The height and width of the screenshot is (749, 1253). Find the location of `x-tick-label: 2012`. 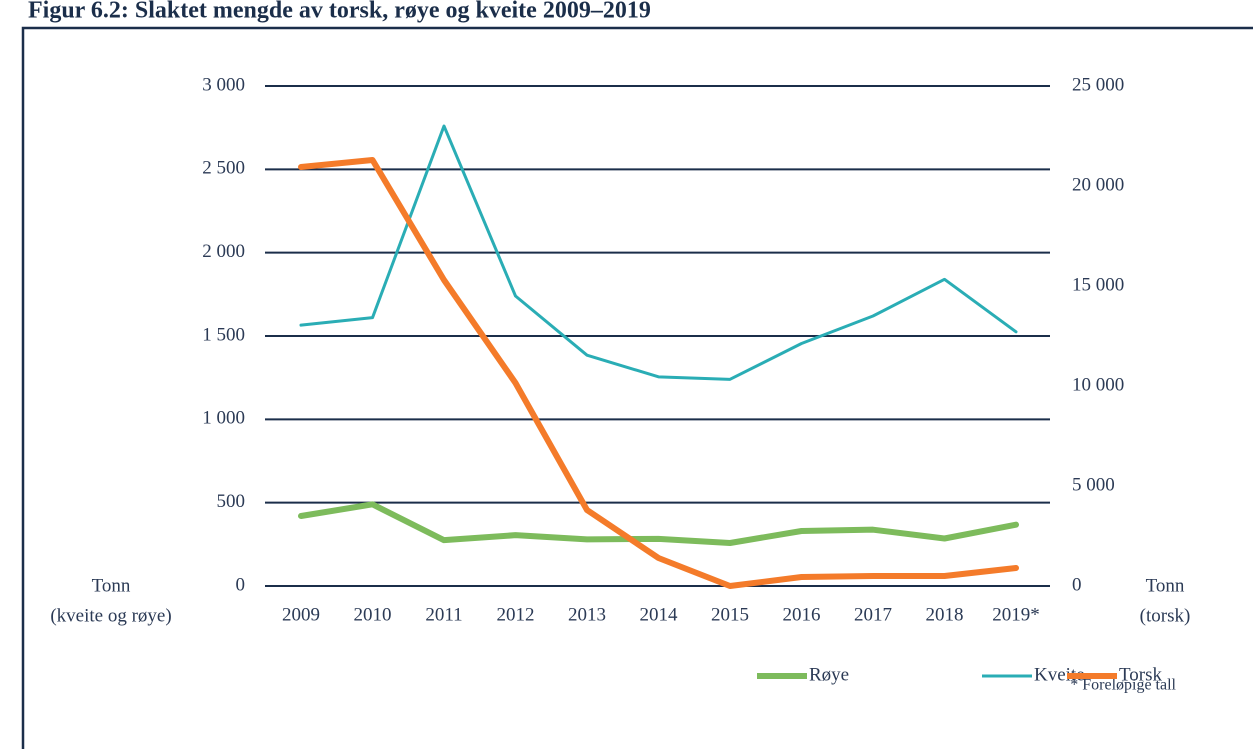

x-tick-label: 2012 is located at coordinates (516, 614).